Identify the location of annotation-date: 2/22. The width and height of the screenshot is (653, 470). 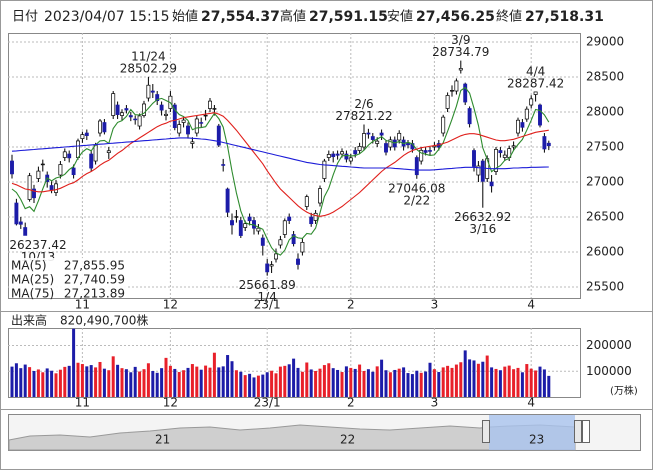
(416, 200).